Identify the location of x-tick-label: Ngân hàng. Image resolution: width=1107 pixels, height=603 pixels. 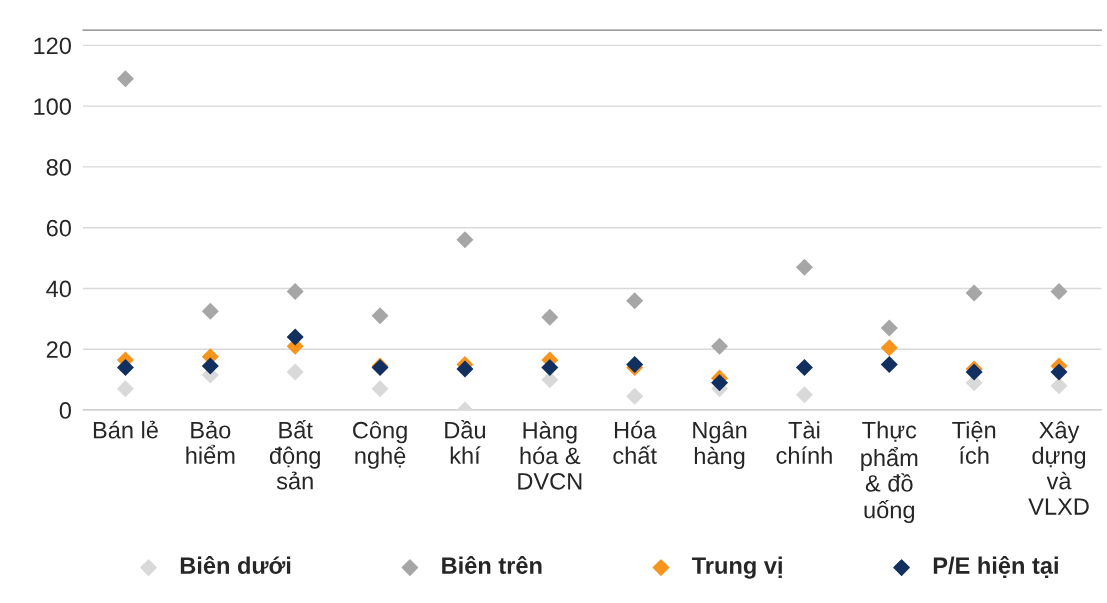
(720, 445).